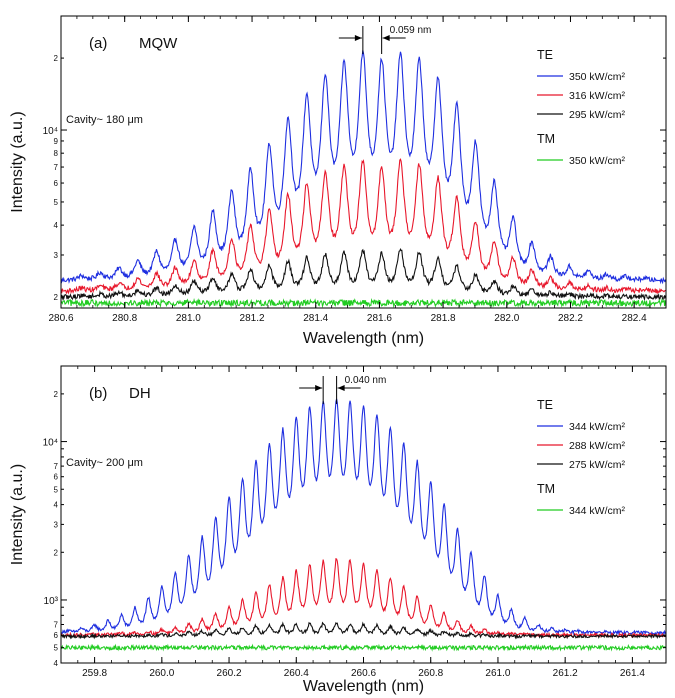 Image resolution: width=675 pixels, height=698 pixels. I want to click on cavity-annotation: Cavity~ 200 μm, so click(104, 463).